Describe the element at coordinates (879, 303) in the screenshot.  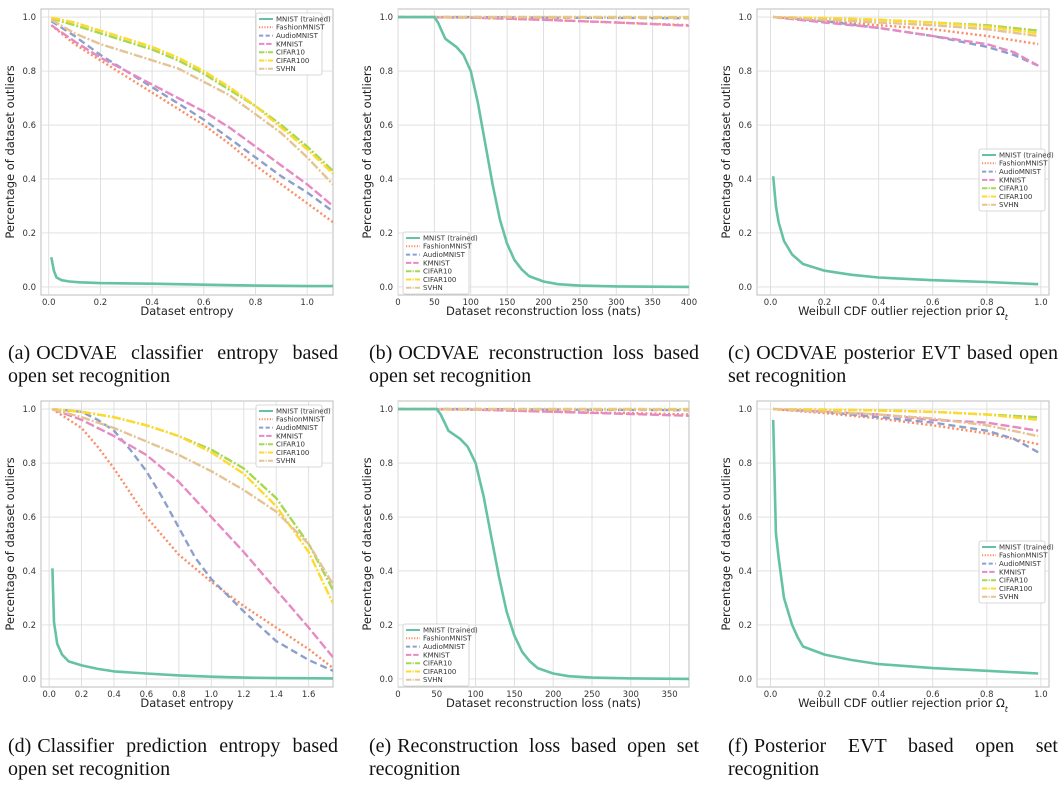
I see `x-tick-label: 0.4` at that location.